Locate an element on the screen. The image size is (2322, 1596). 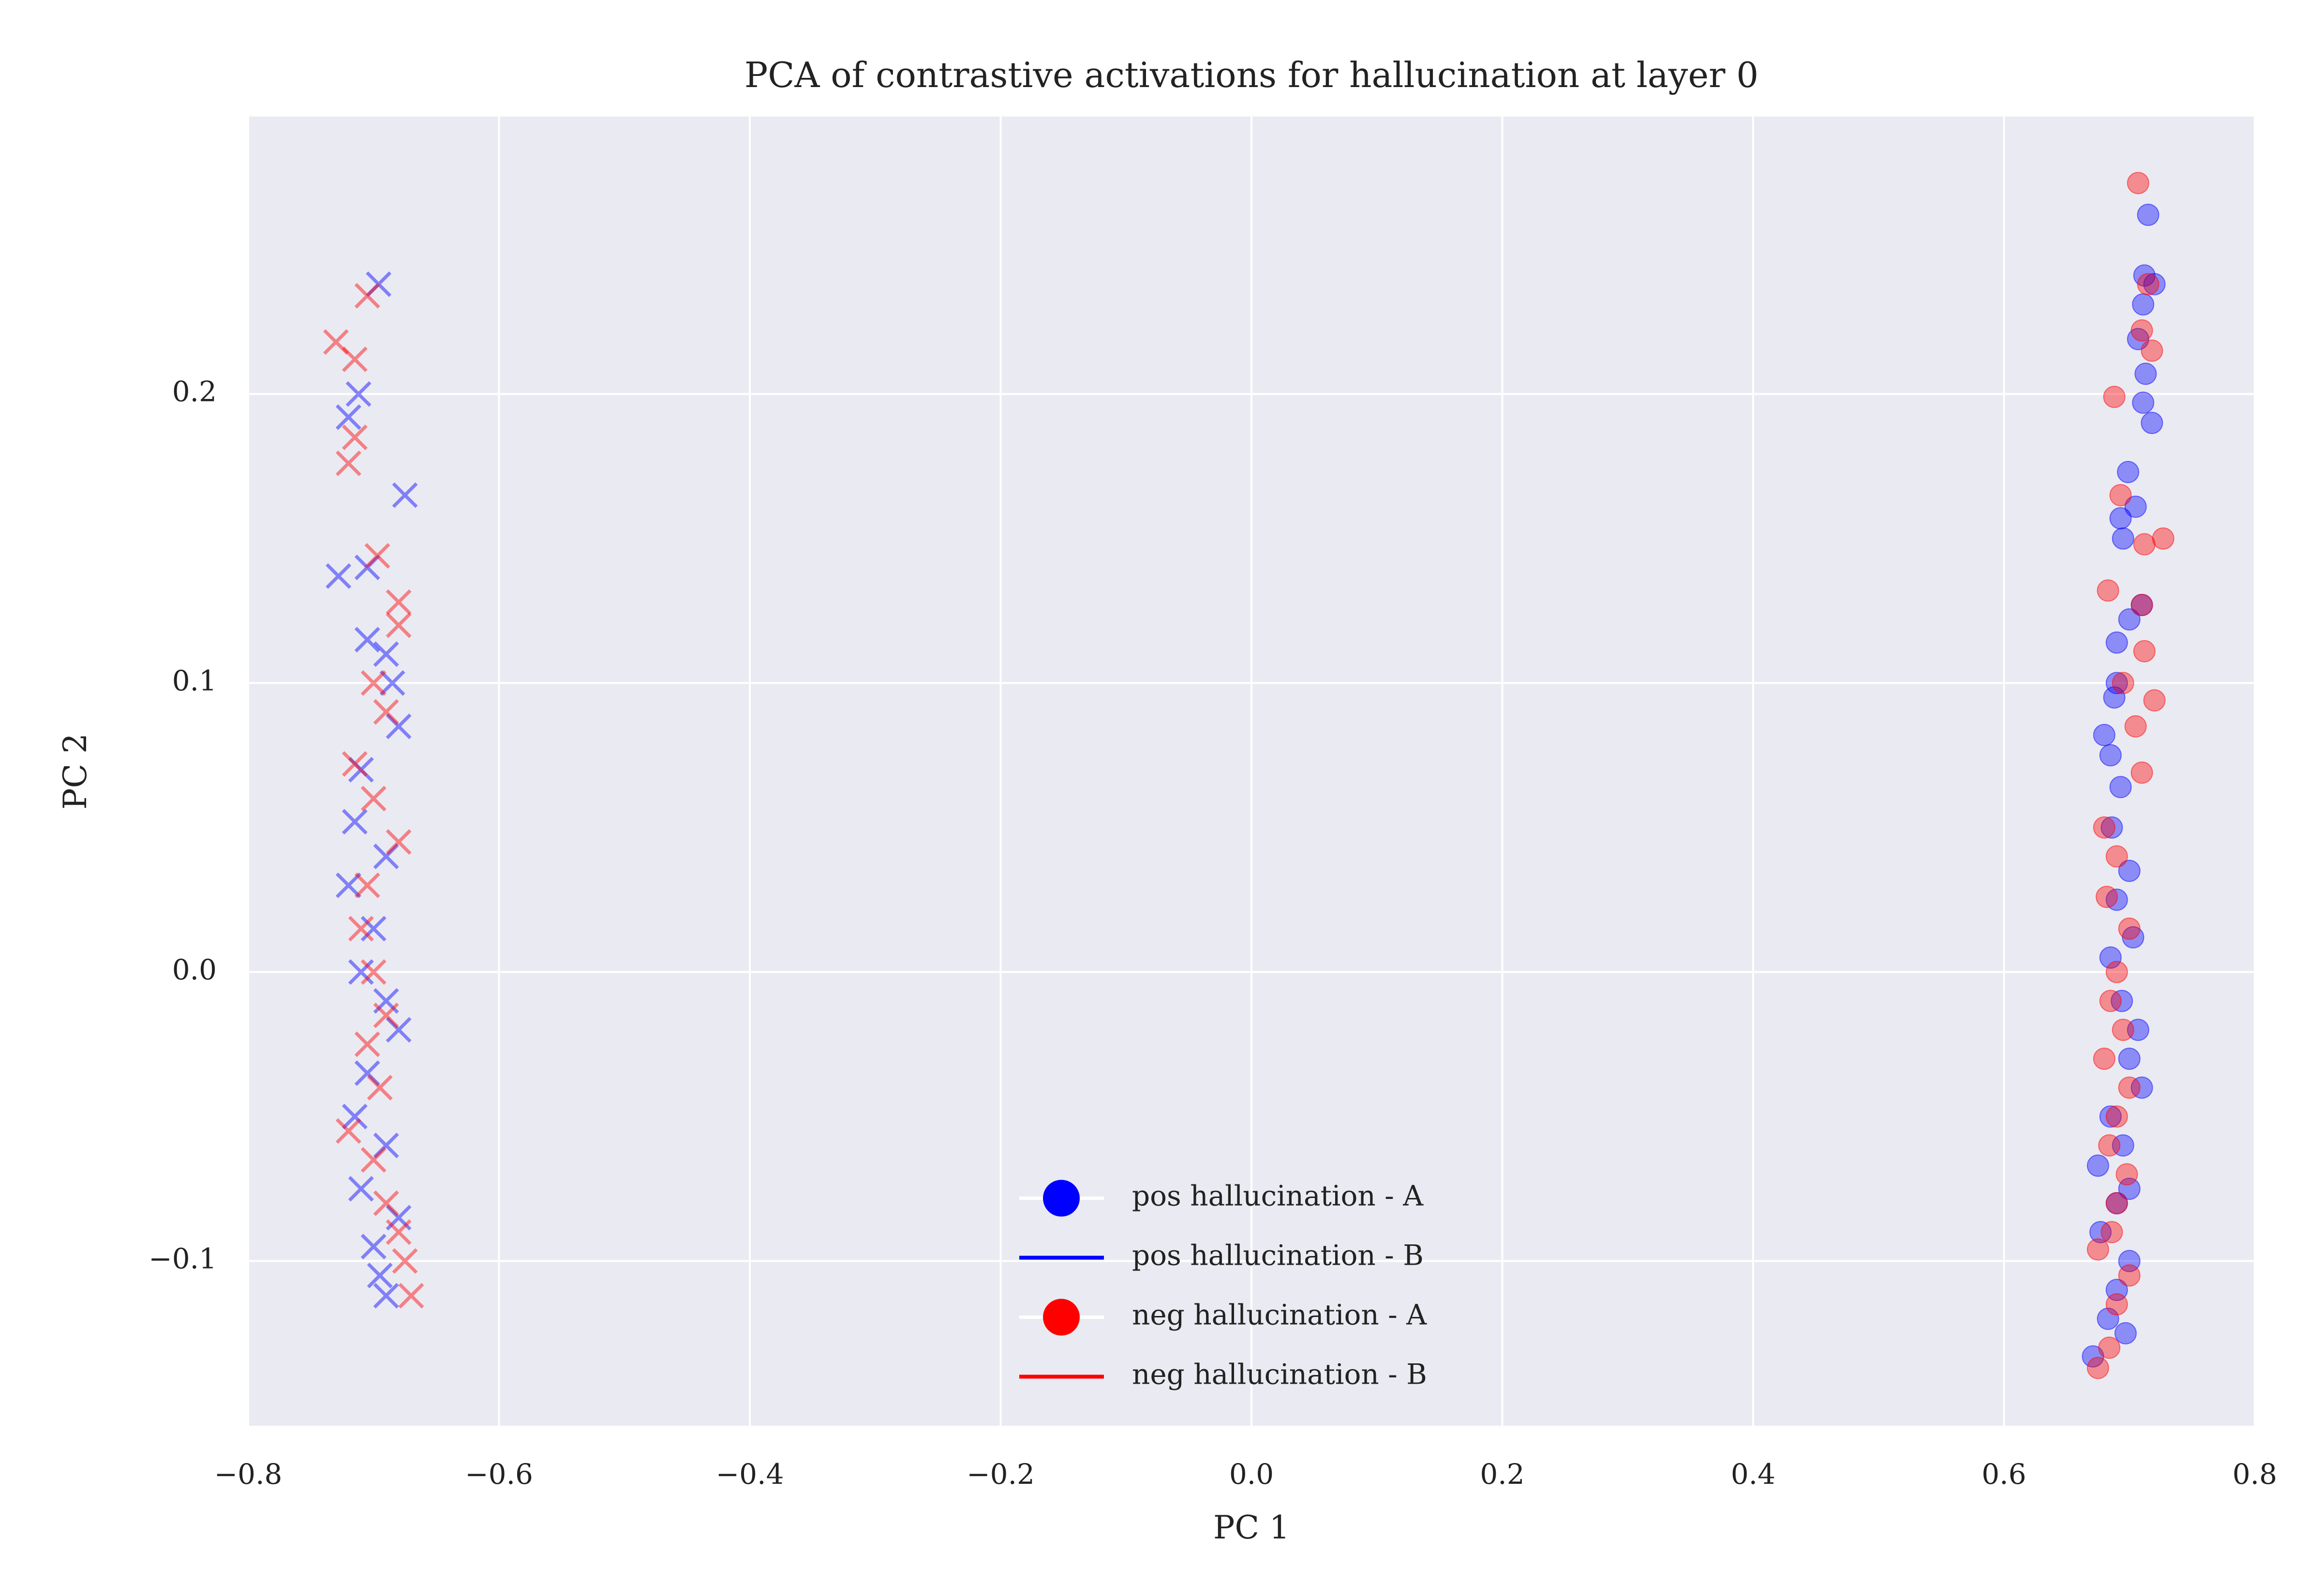
legend-label: neg hallucination - B is located at coordinates (1279, 1374).